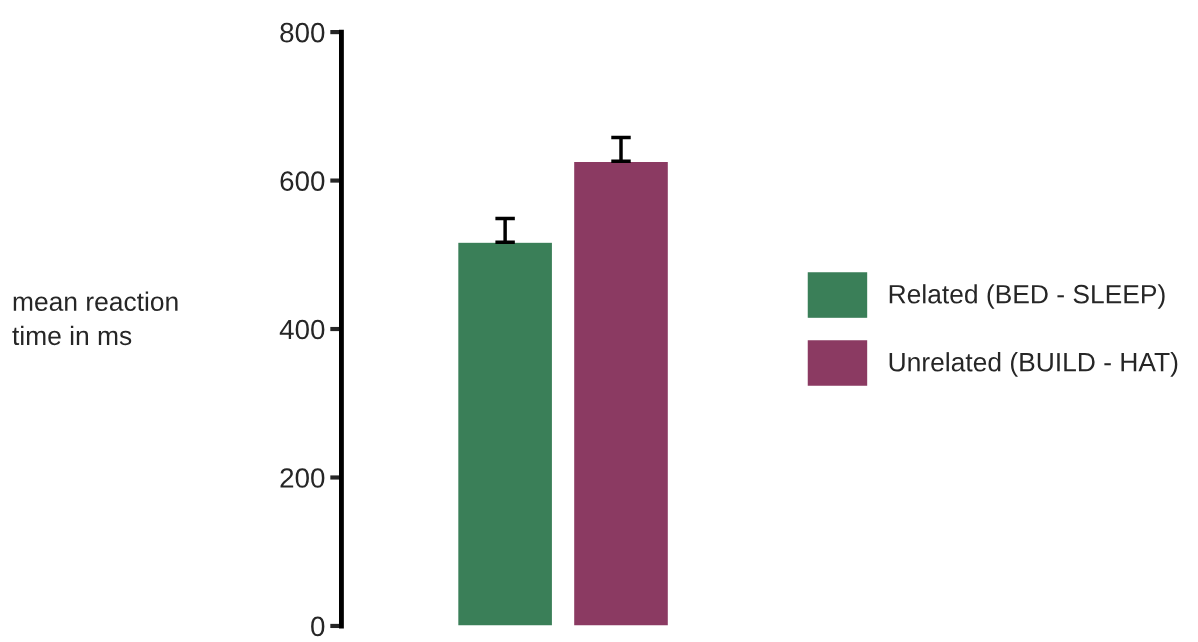 The height and width of the screenshot is (642, 1198). What do you see at coordinates (302, 181) in the screenshot?
I see `y-tick-label: 600` at bounding box center [302, 181].